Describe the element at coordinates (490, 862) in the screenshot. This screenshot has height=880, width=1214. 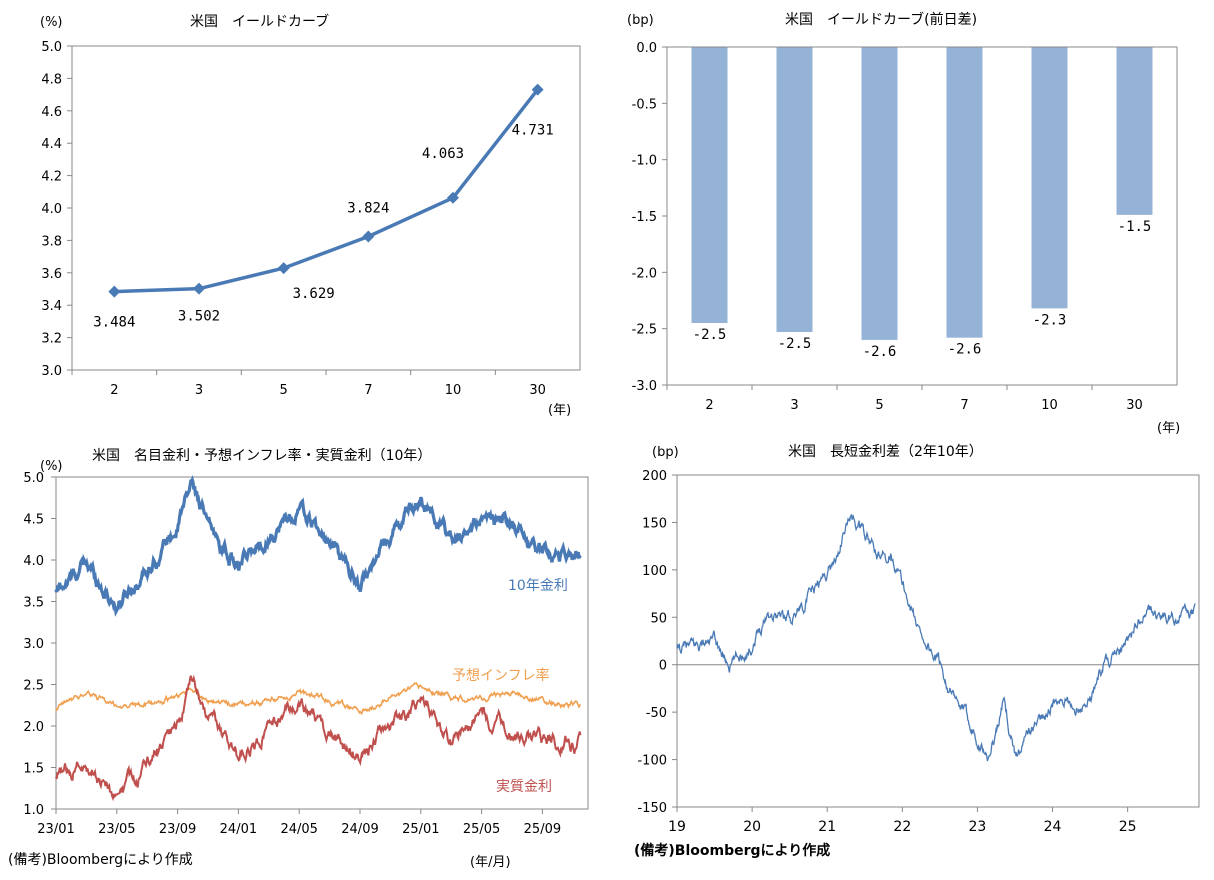
I see `x-unit-label: (年/月)` at that location.